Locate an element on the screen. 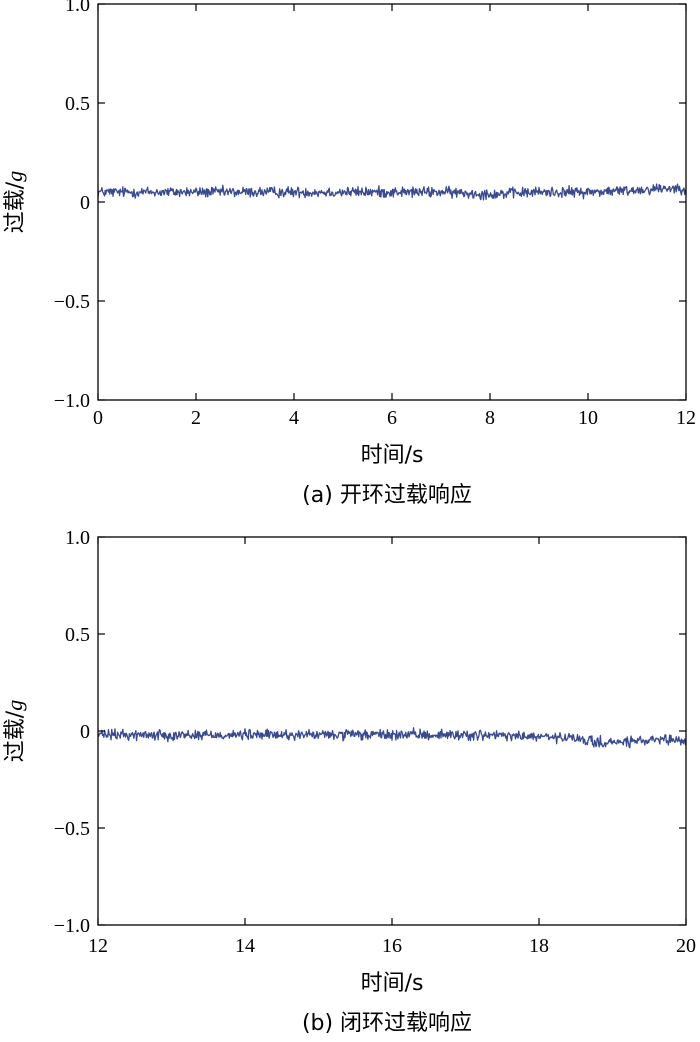 The width and height of the screenshot is (700, 1042). x-tick-label: 20 is located at coordinates (686, 946).